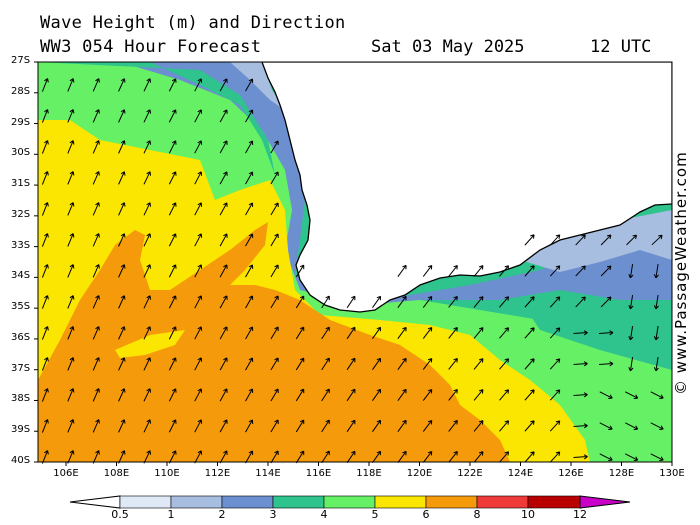 The image size is (700, 525). Describe the element at coordinates (21, 307) in the screenshot. I see `latitude-label: 35S` at that location.